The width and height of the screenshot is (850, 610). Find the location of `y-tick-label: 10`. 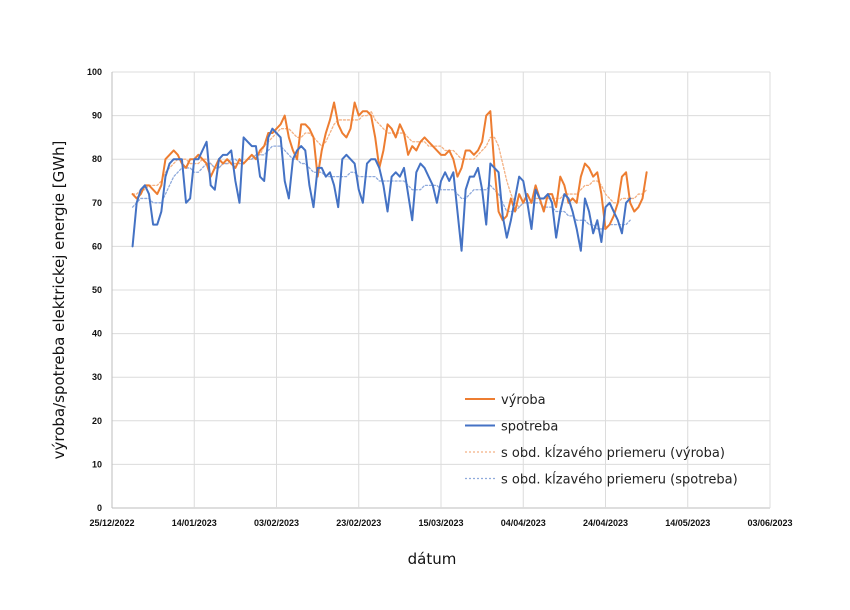

y-tick-label: 10 is located at coordinates (97, 464).